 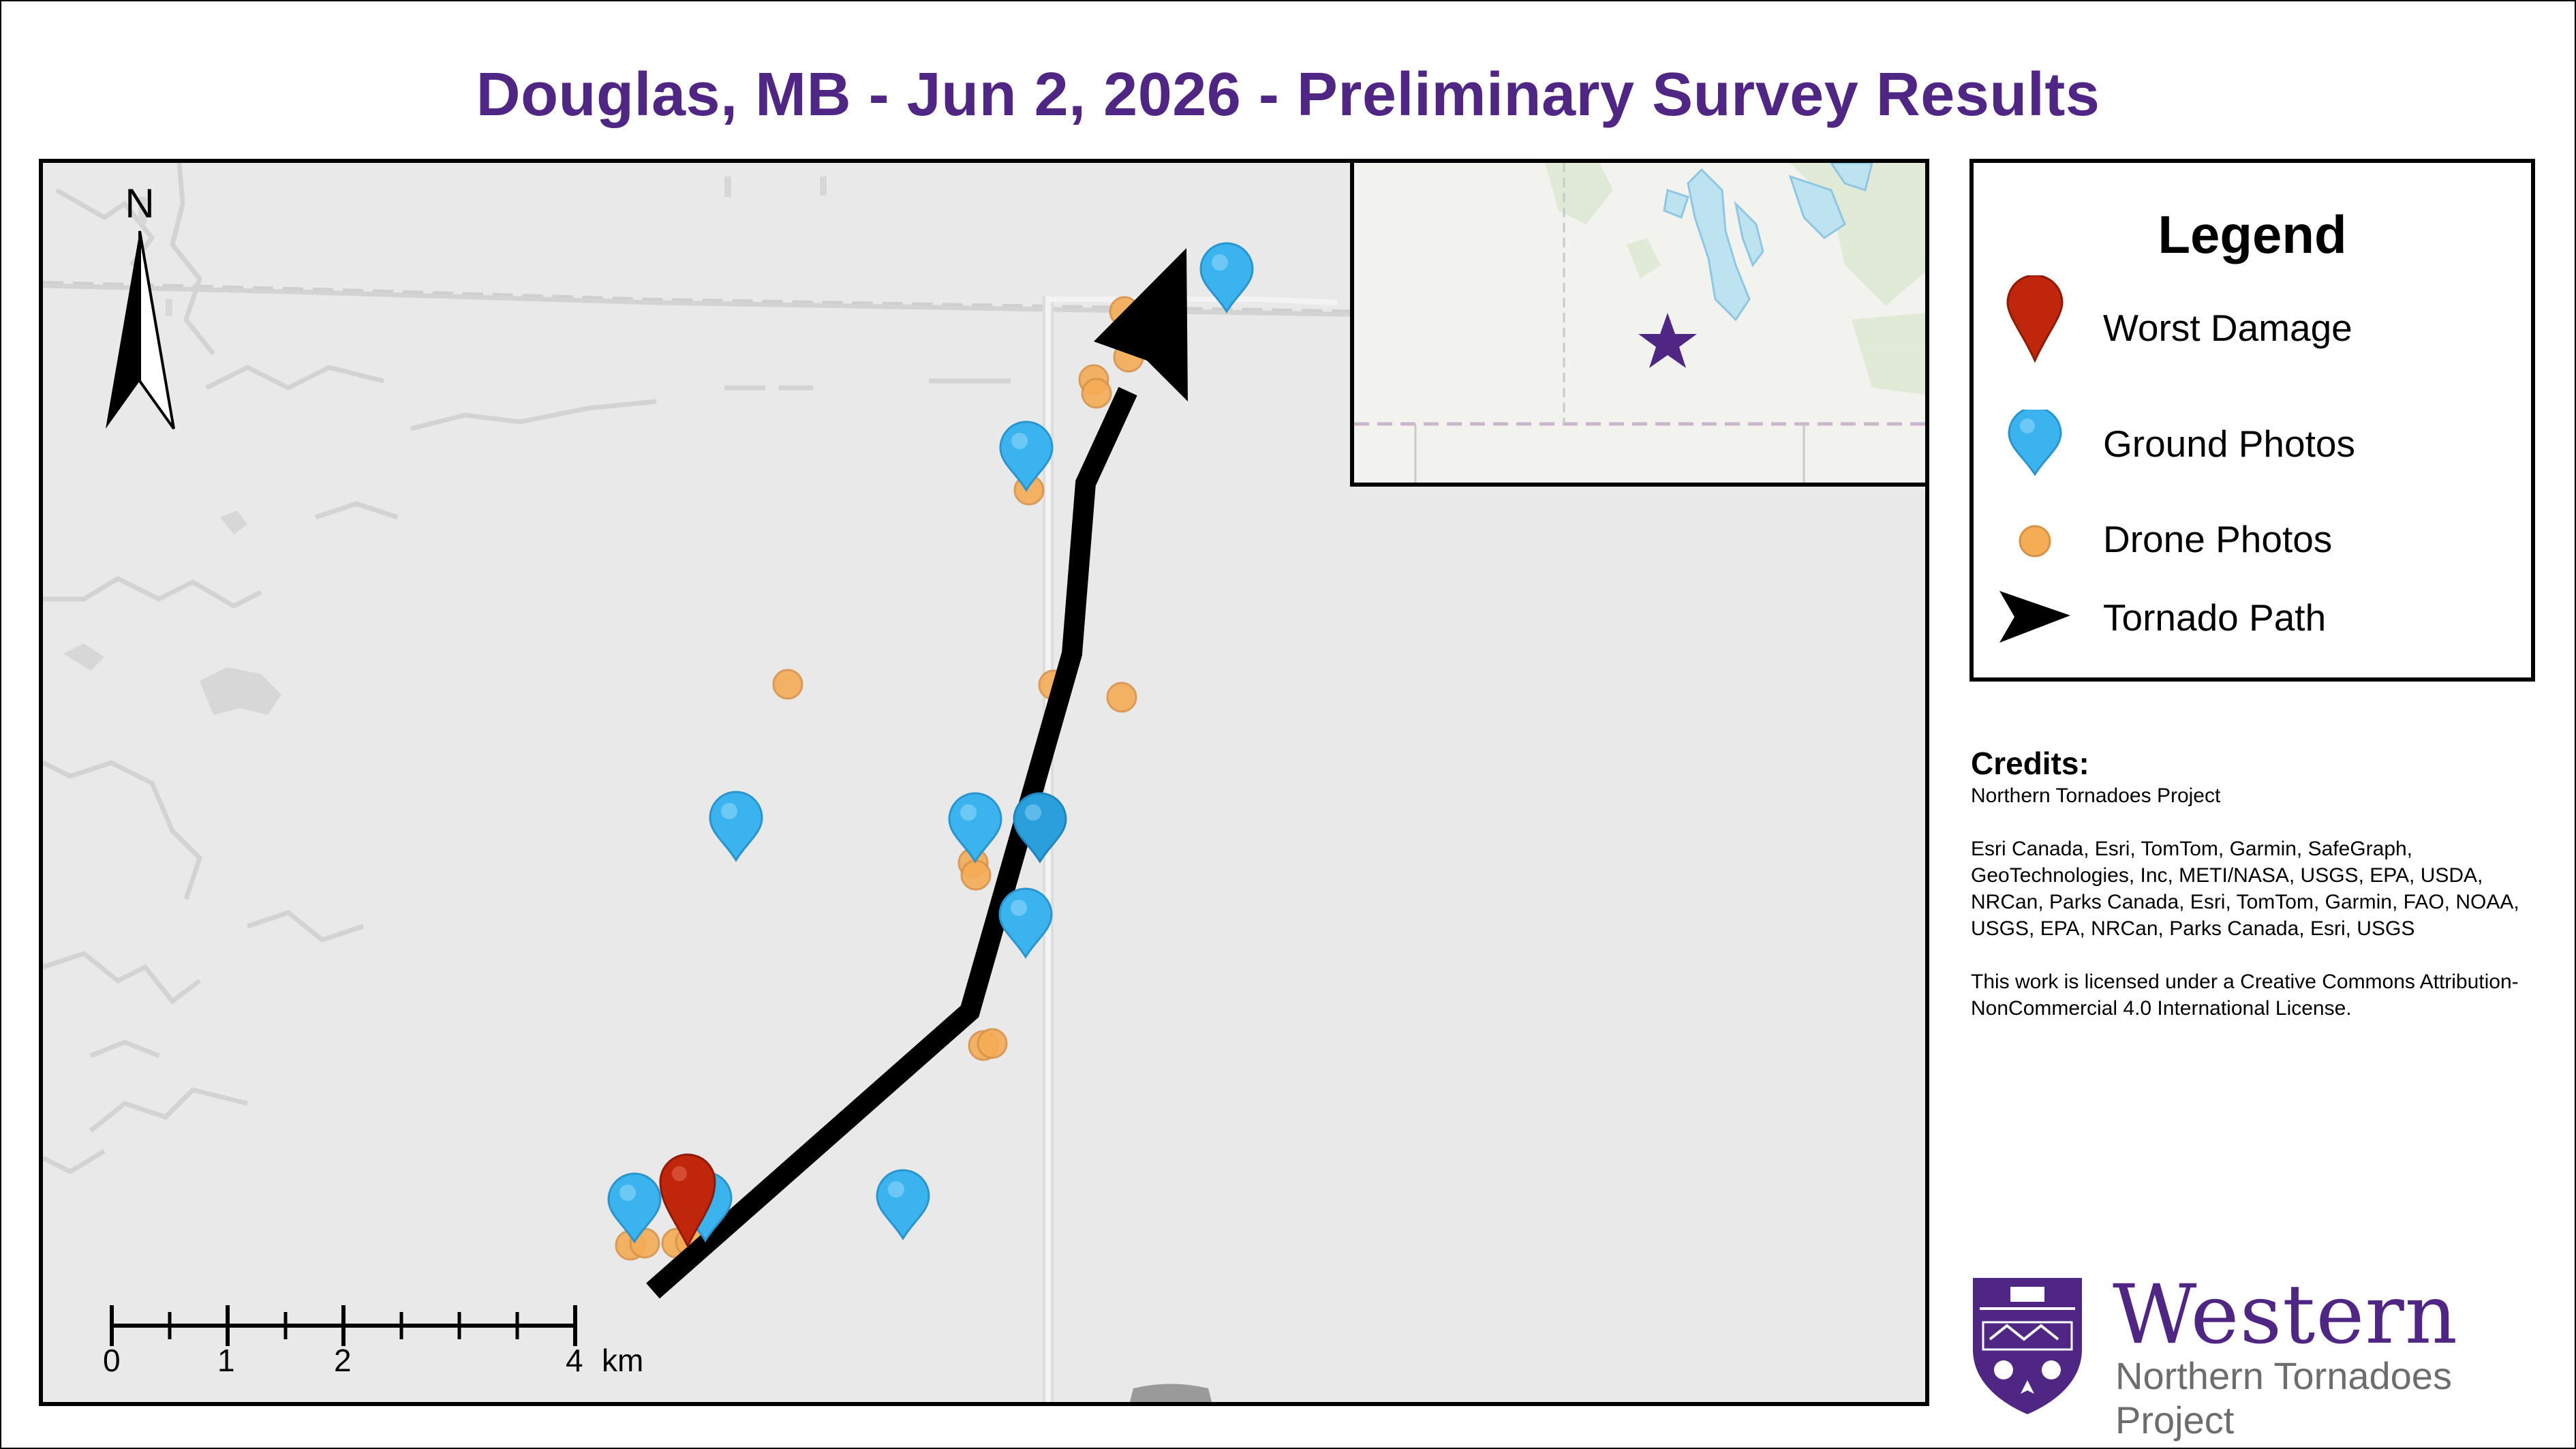 I want to click on western-logo: Western Northern Tornadoes Project, so click(x=2262, y=1355).